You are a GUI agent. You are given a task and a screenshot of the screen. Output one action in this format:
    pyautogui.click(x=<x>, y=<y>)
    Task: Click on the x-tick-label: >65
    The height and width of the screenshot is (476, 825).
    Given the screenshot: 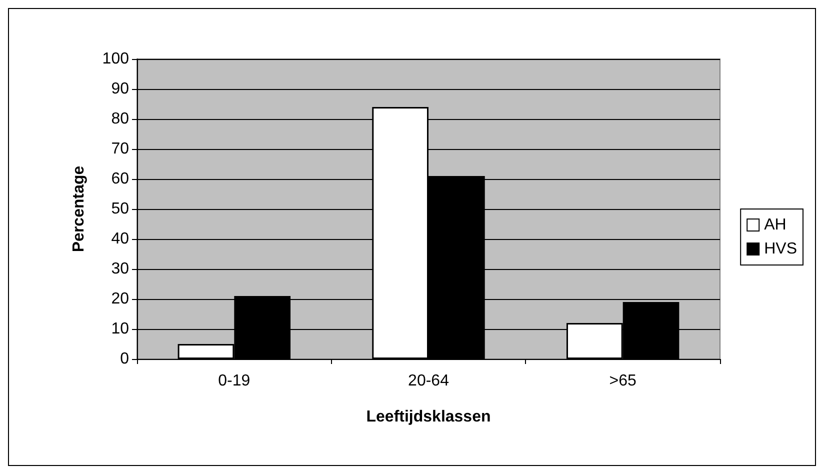 What is the action you would take?
    pyautogui.click(x=623, y=381)
    